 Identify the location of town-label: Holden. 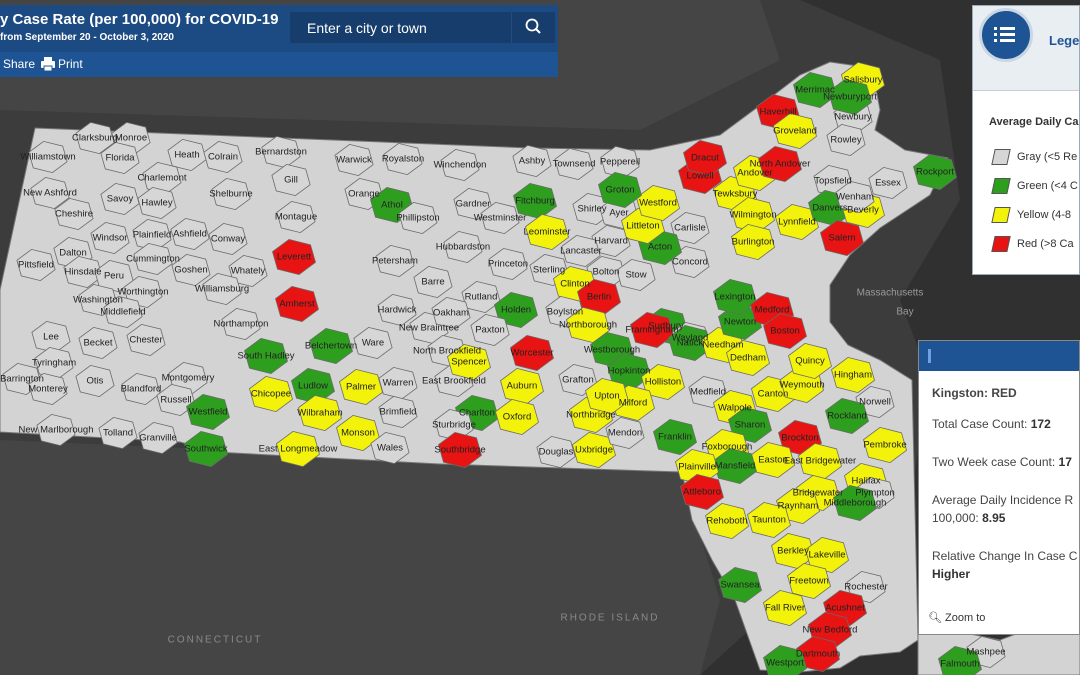
(516, 310).